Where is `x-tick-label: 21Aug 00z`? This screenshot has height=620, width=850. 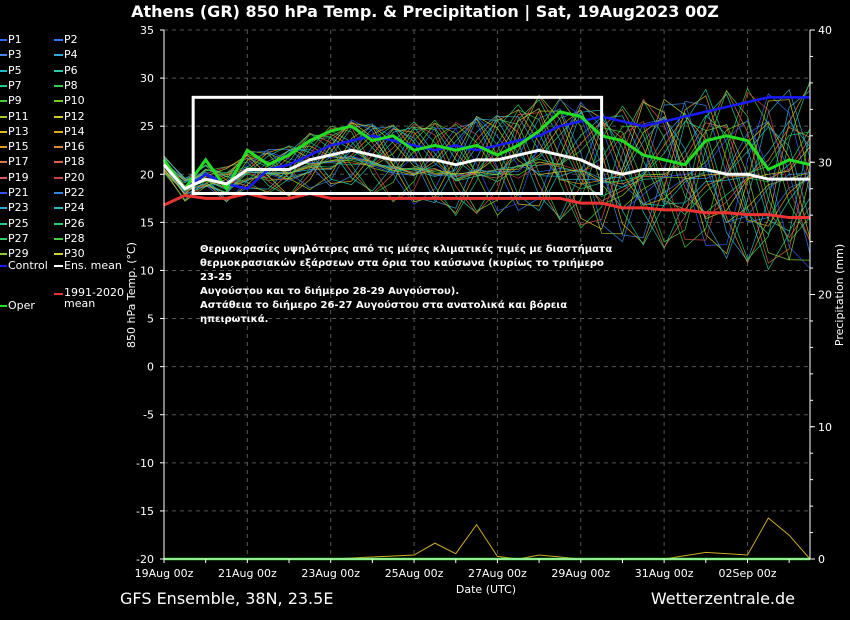 x-tick-label: 21Aug 00z is located at coordinates (247, 573).